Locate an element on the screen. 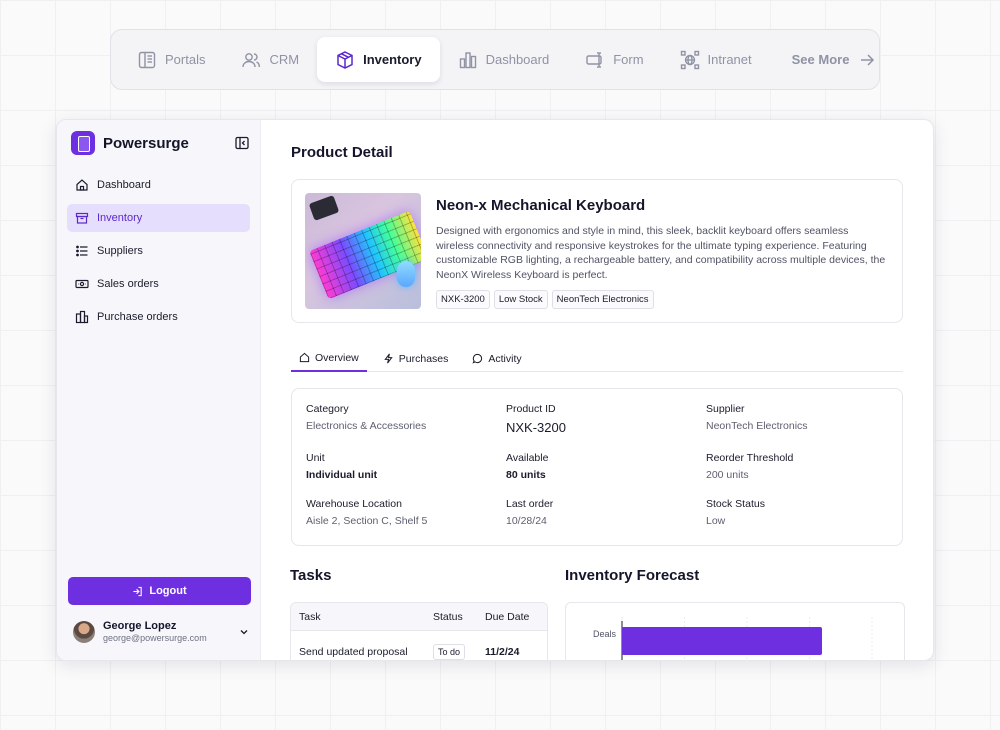  tab-dashboard: Dashboard is located at coordinates (504, 59).